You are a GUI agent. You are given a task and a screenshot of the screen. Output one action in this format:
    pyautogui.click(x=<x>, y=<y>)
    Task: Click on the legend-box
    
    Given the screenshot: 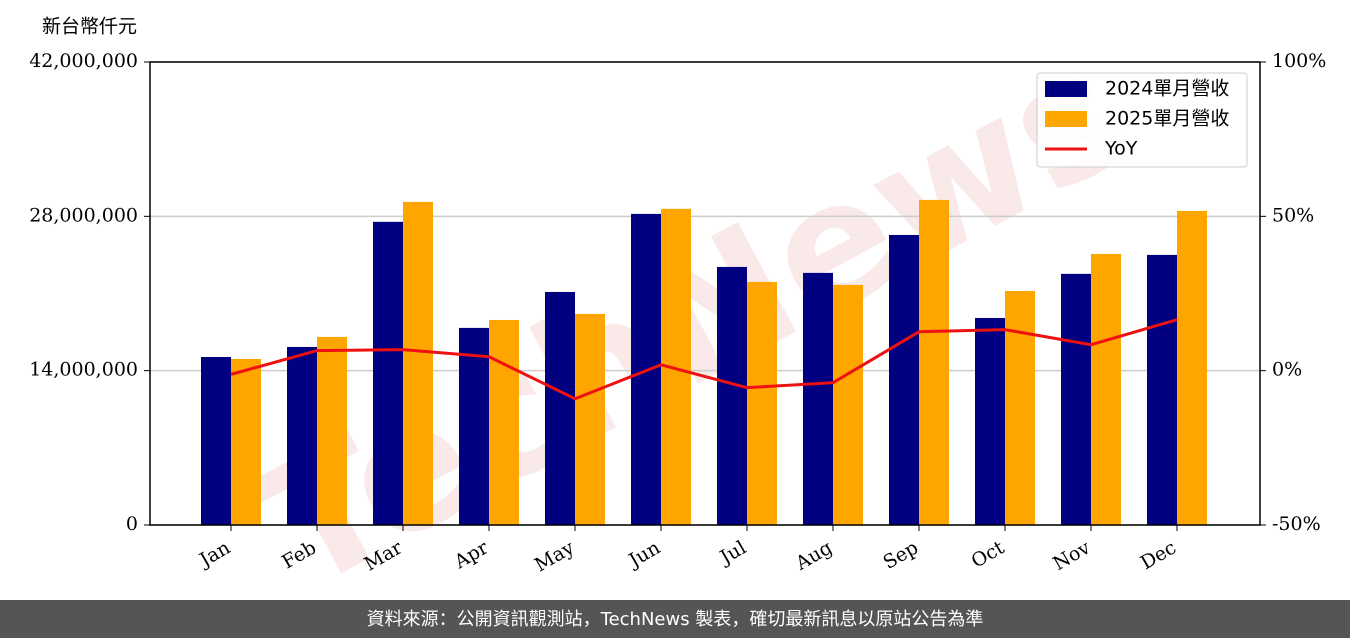 What is the action you would take?
    pyautogui.click(x=1142, y=120)
    